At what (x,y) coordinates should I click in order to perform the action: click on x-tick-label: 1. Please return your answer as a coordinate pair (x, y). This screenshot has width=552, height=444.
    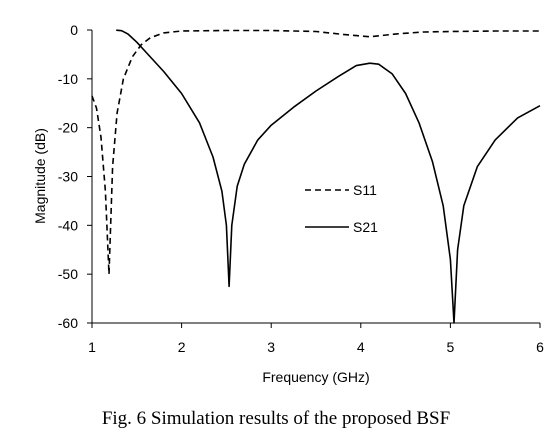
    Looking at the image, I should click on (92, 347).